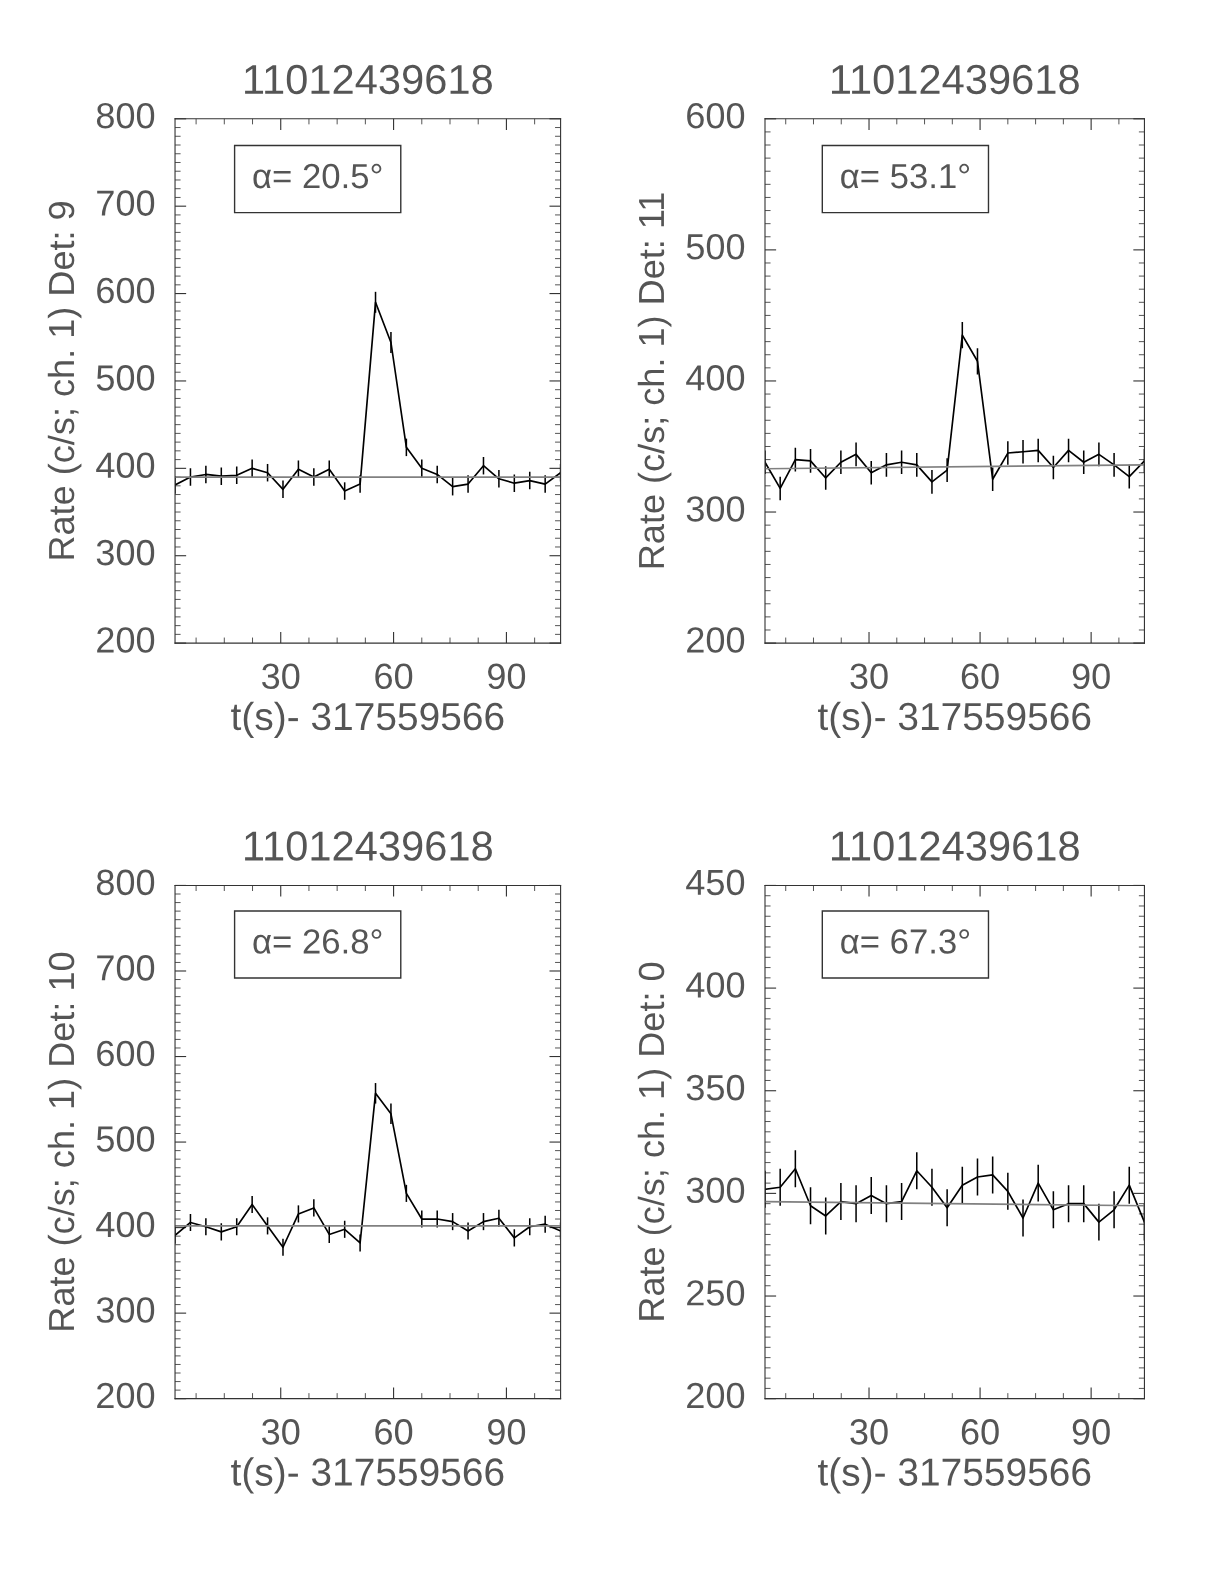 The image size is (1224, 1584). I want to click on y-tick-label: 350, so click(715, 1087).